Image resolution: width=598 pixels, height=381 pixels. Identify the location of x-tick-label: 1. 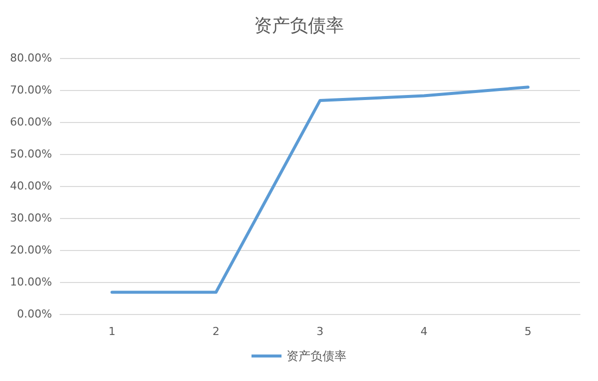
(112, 331).